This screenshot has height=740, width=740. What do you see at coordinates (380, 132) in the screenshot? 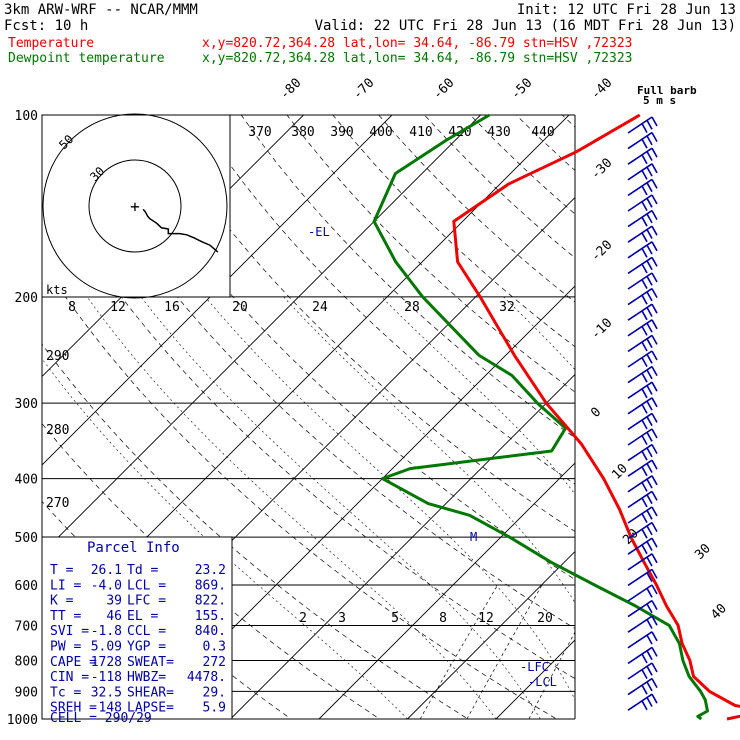
I see `theta-label: 400` at bounding box center [380, 132].